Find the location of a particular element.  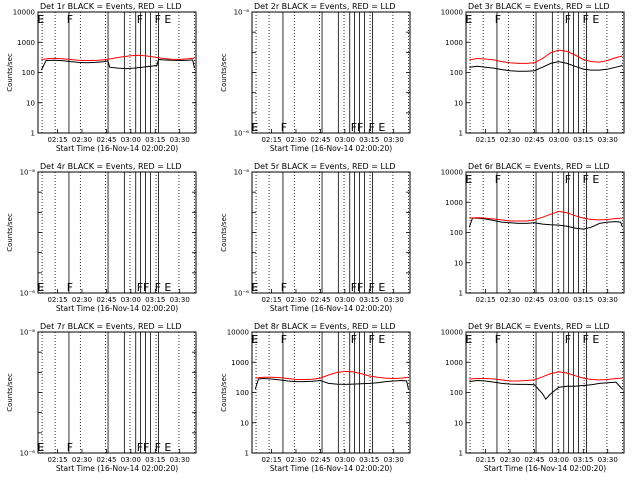

chart-title: Det 6r BLACK = Events, RED = LLD is located at coordinates (539, 166).